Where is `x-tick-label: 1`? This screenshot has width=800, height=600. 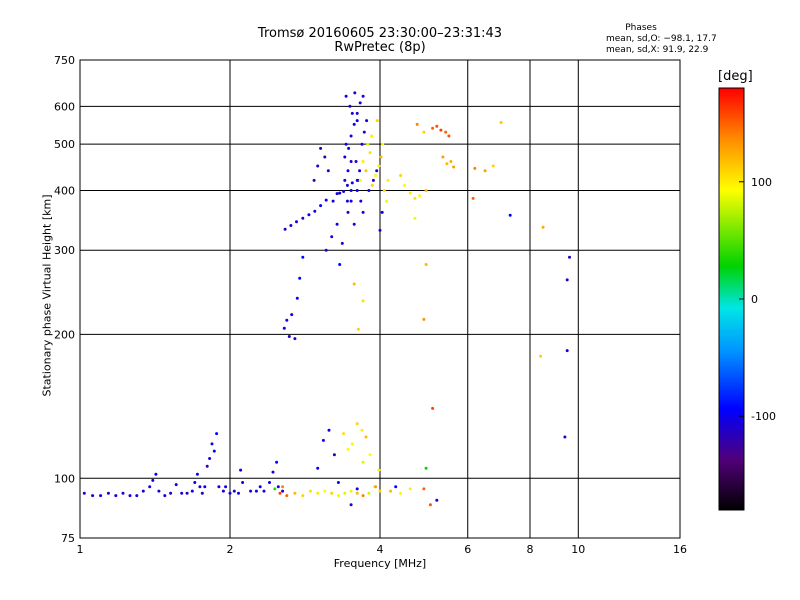
x-tick-label: 1 is located at coordinates (80, 549).